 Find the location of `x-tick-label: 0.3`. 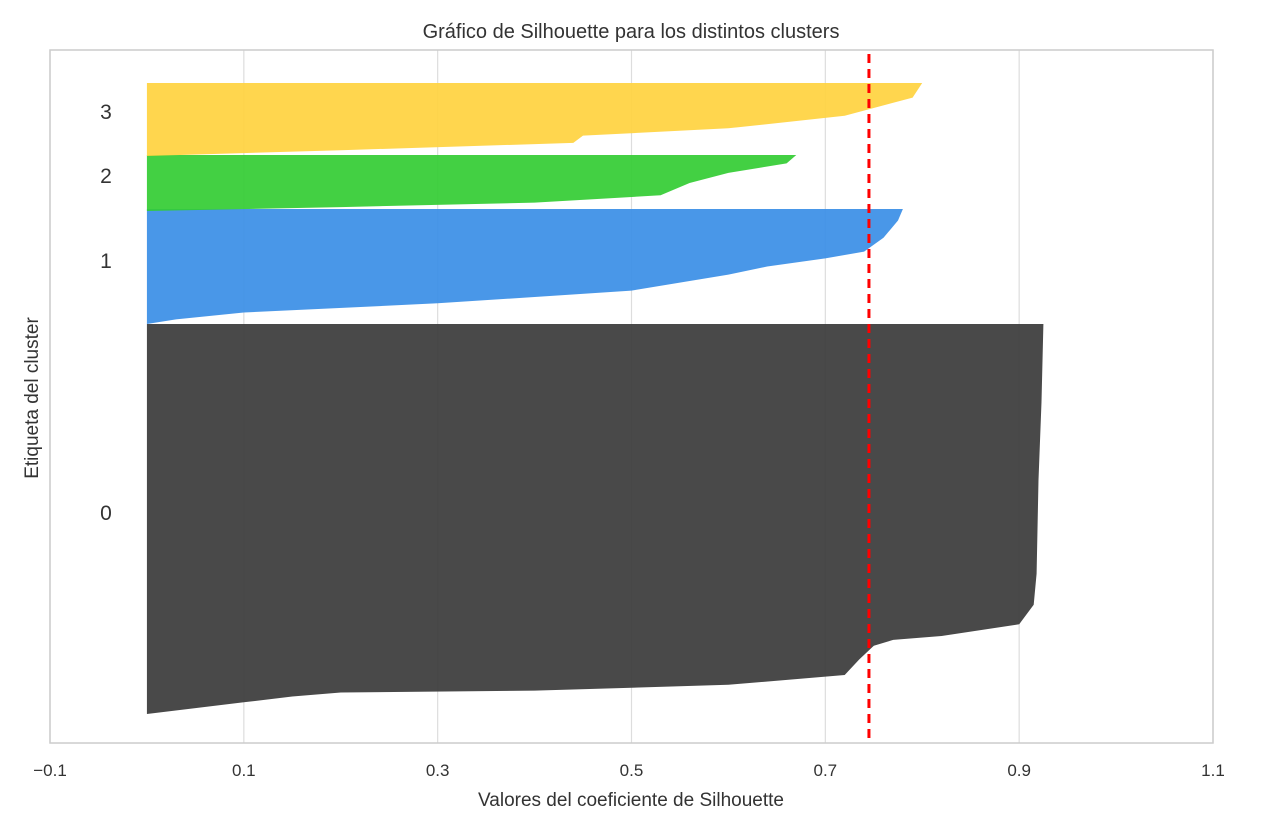

x-tick-label: 0.3 is located at coordinates (438, 770).